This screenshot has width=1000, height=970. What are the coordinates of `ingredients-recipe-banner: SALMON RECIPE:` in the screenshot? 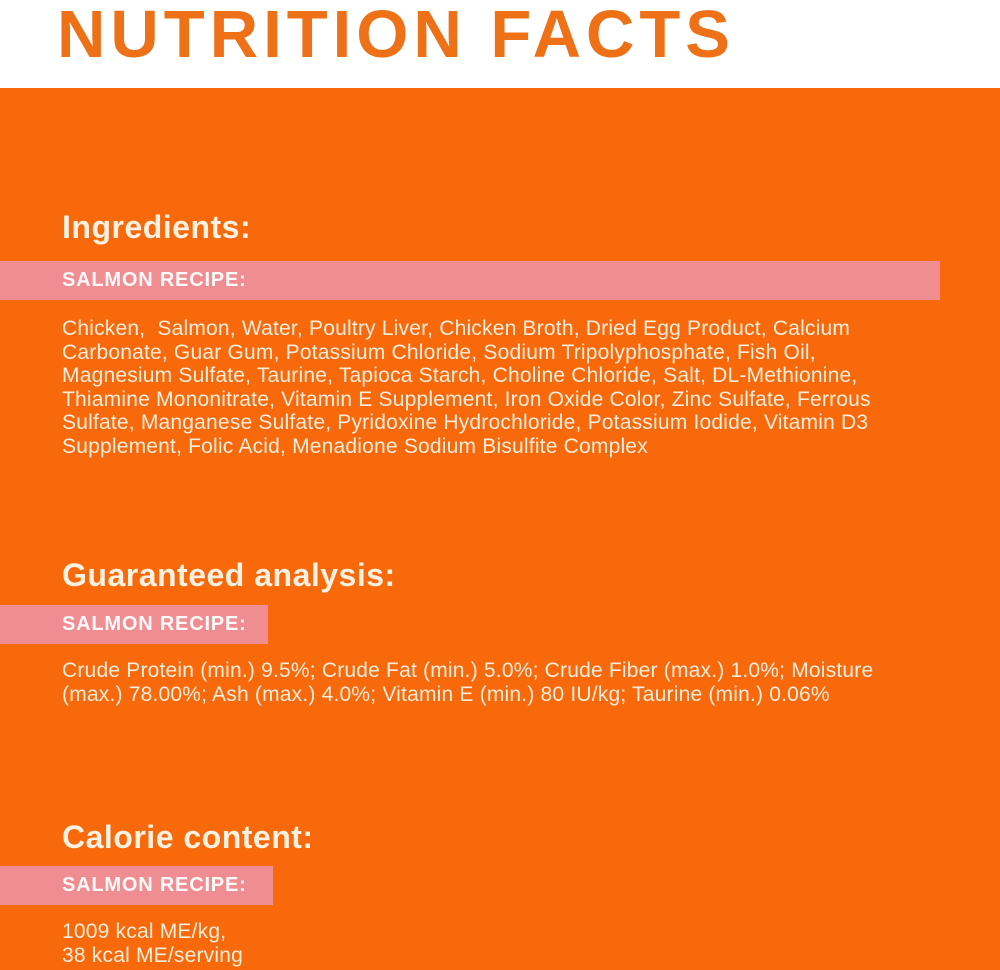 It's located at (470, 280).